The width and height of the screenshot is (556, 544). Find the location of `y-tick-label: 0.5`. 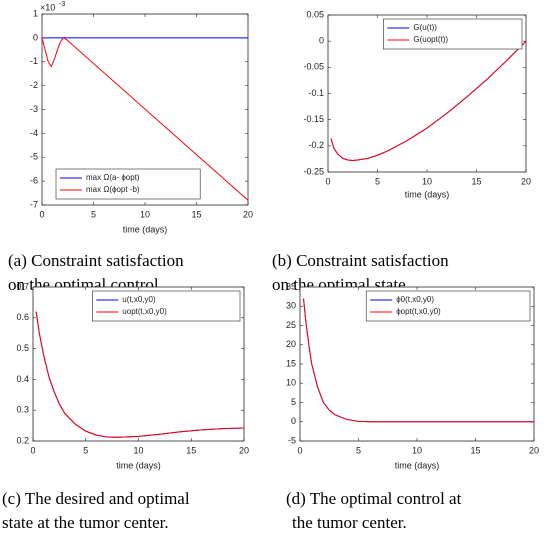

y-tick-label: 0.5 is located at coordinates (22, 348).